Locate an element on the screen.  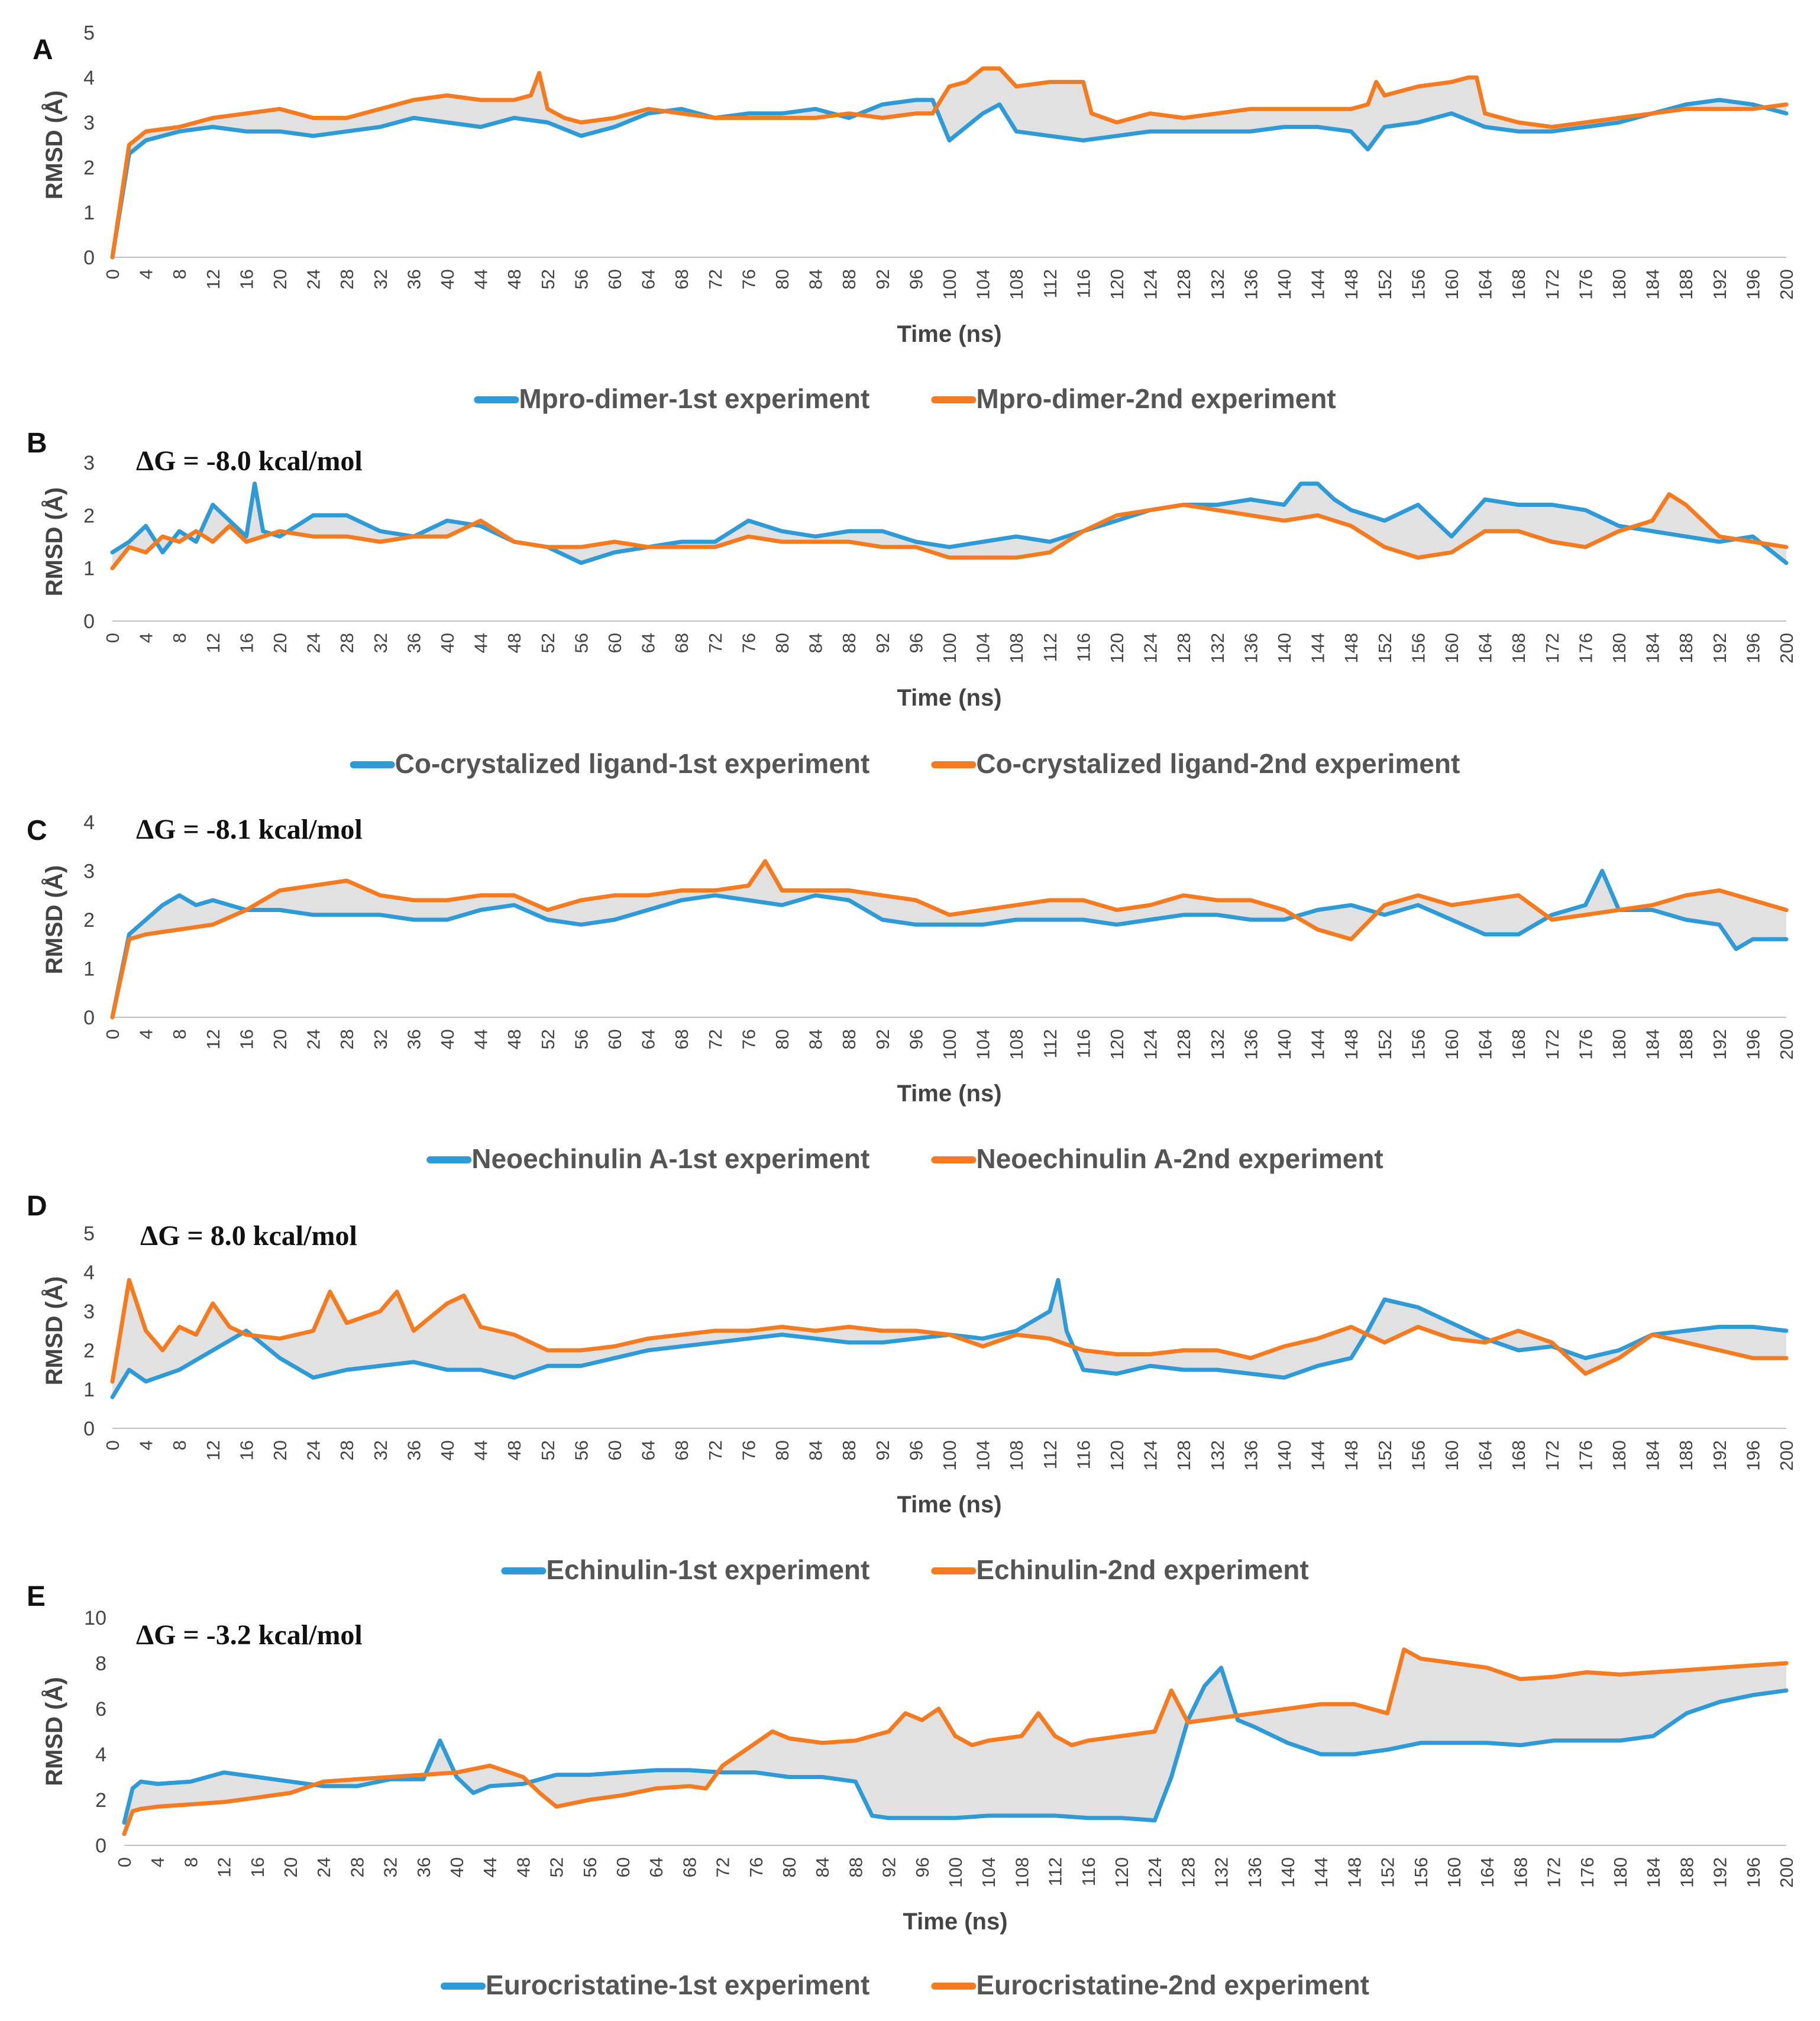
x-tick-label: 92 is located at coordinates (882, 279).